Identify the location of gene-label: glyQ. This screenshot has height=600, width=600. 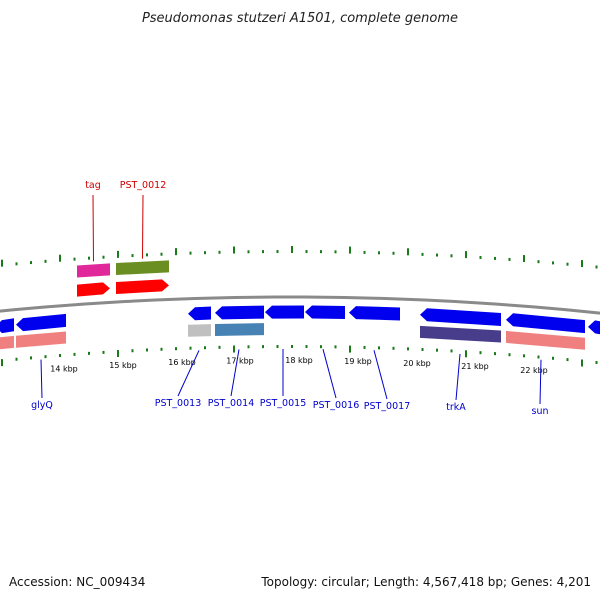
(42, 405).